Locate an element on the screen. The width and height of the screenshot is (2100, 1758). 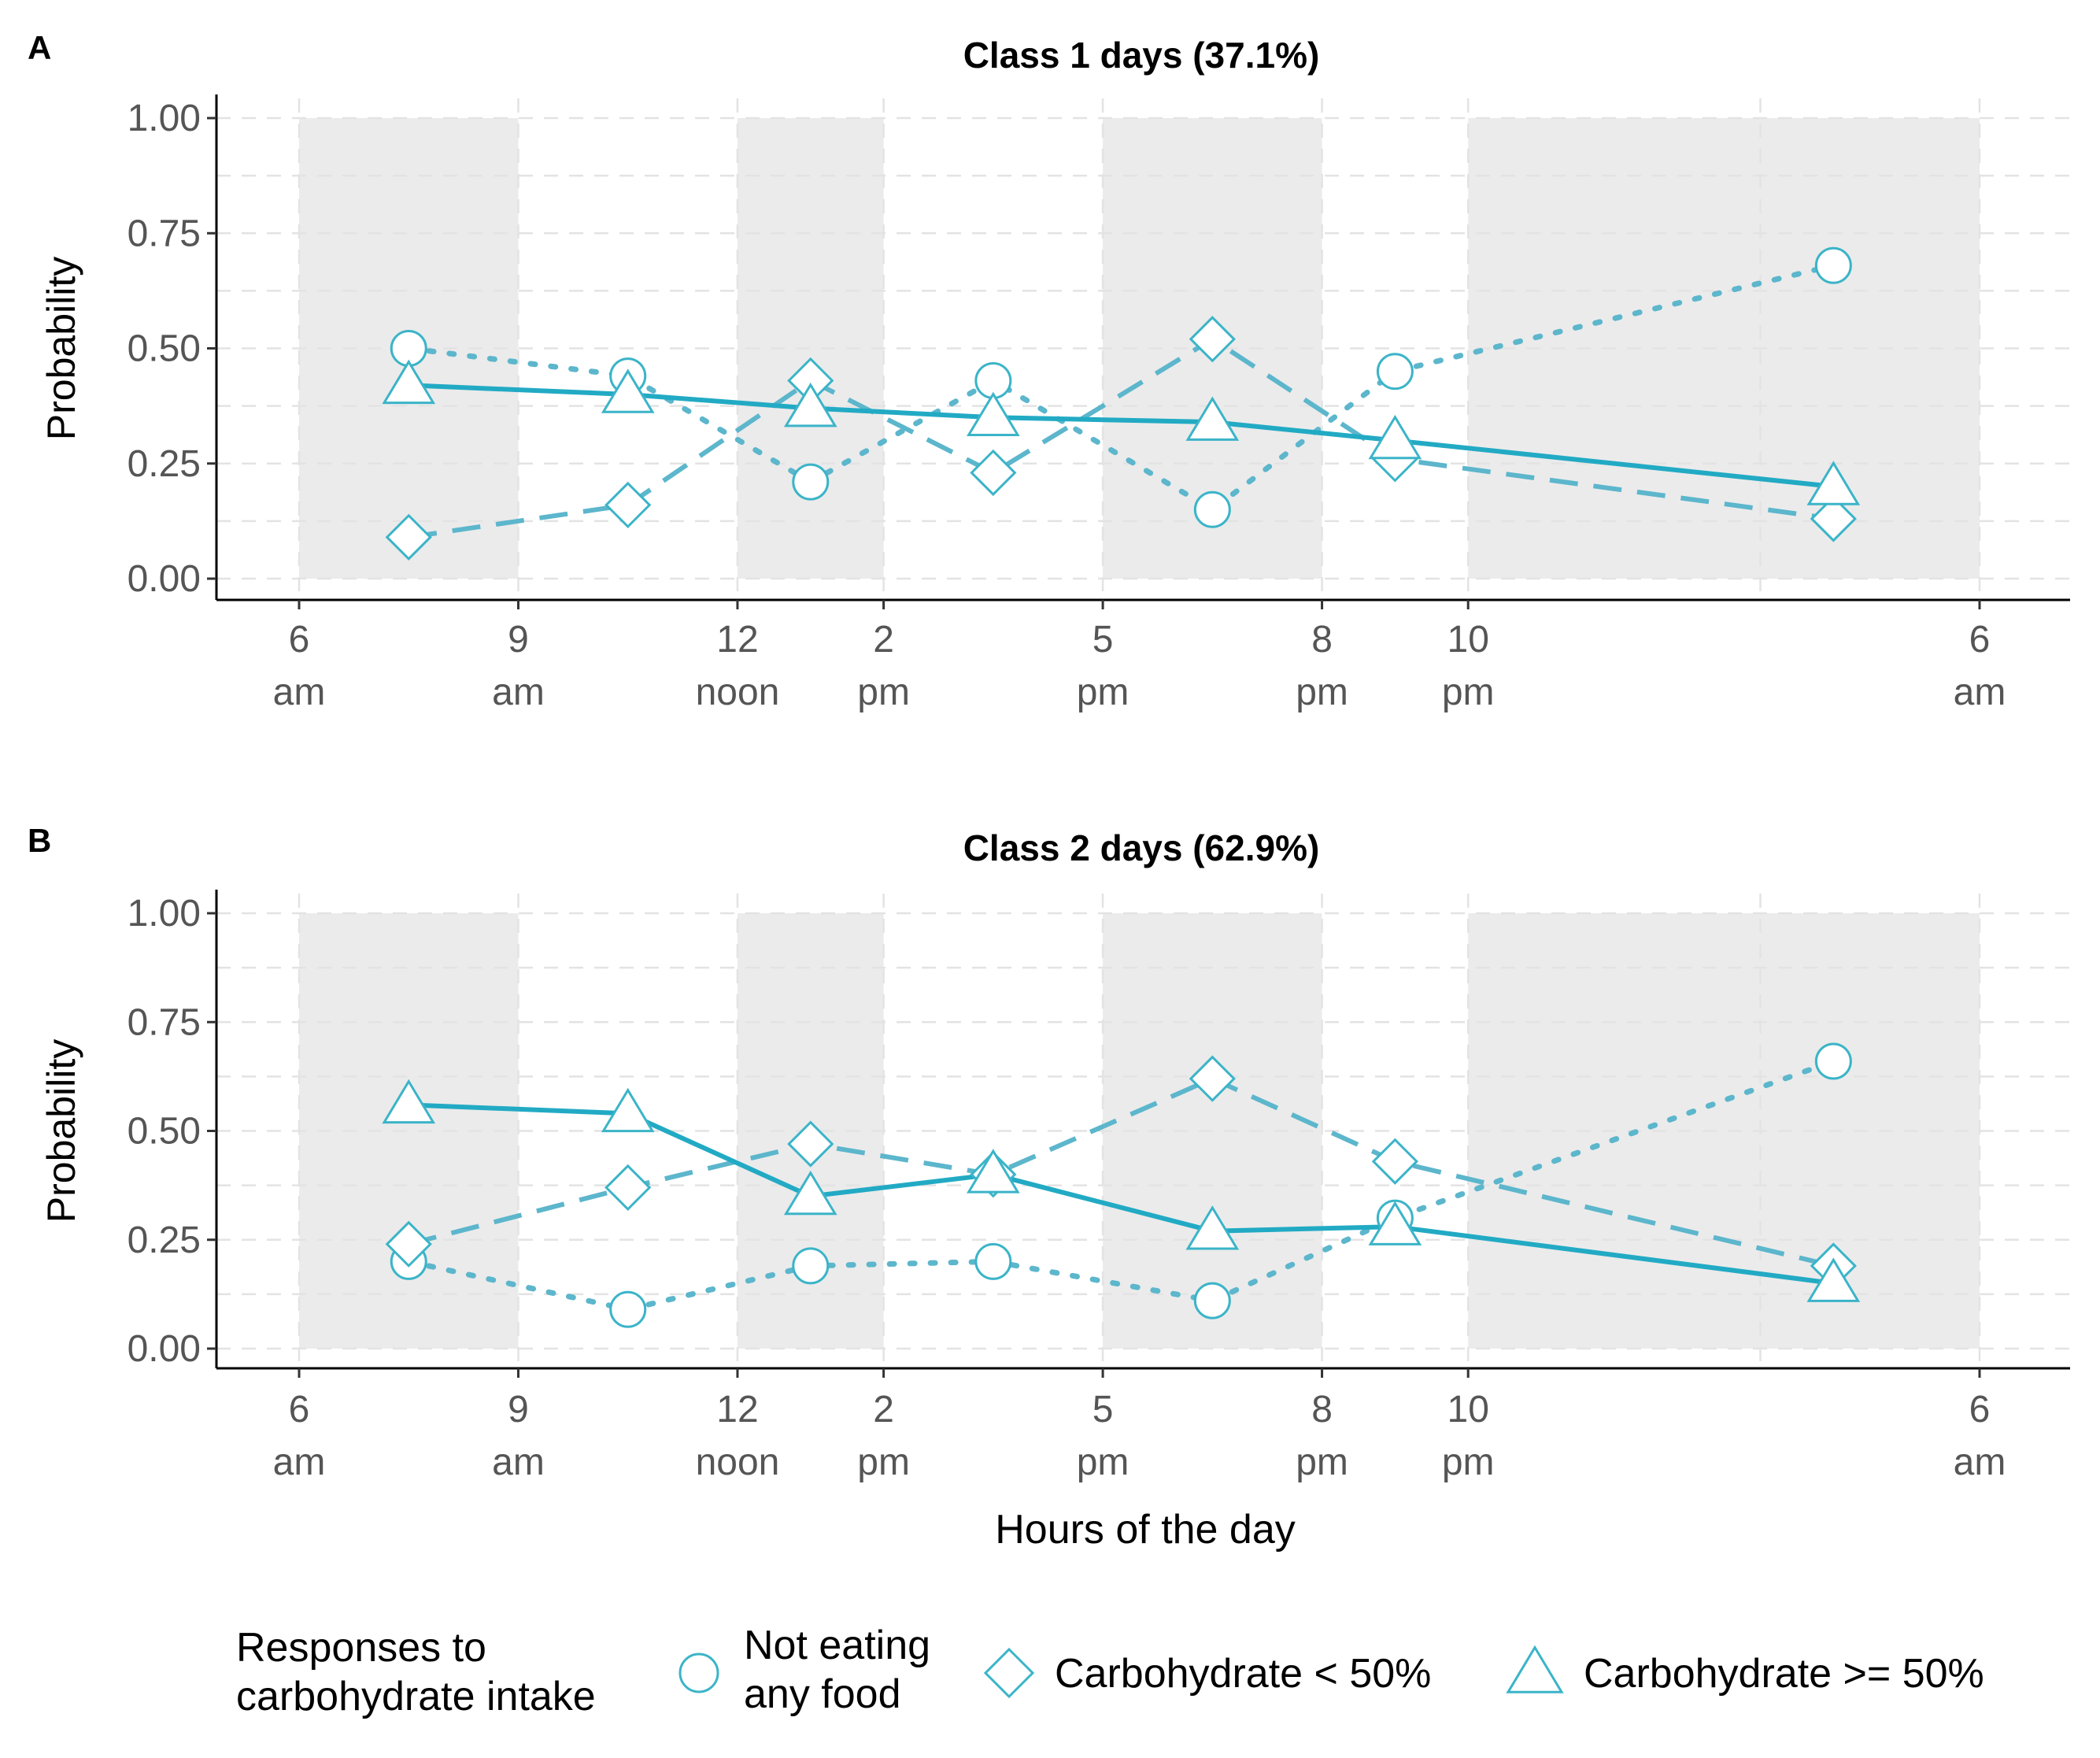
legend-title: Responses to is located at coordinates (361, 1648).